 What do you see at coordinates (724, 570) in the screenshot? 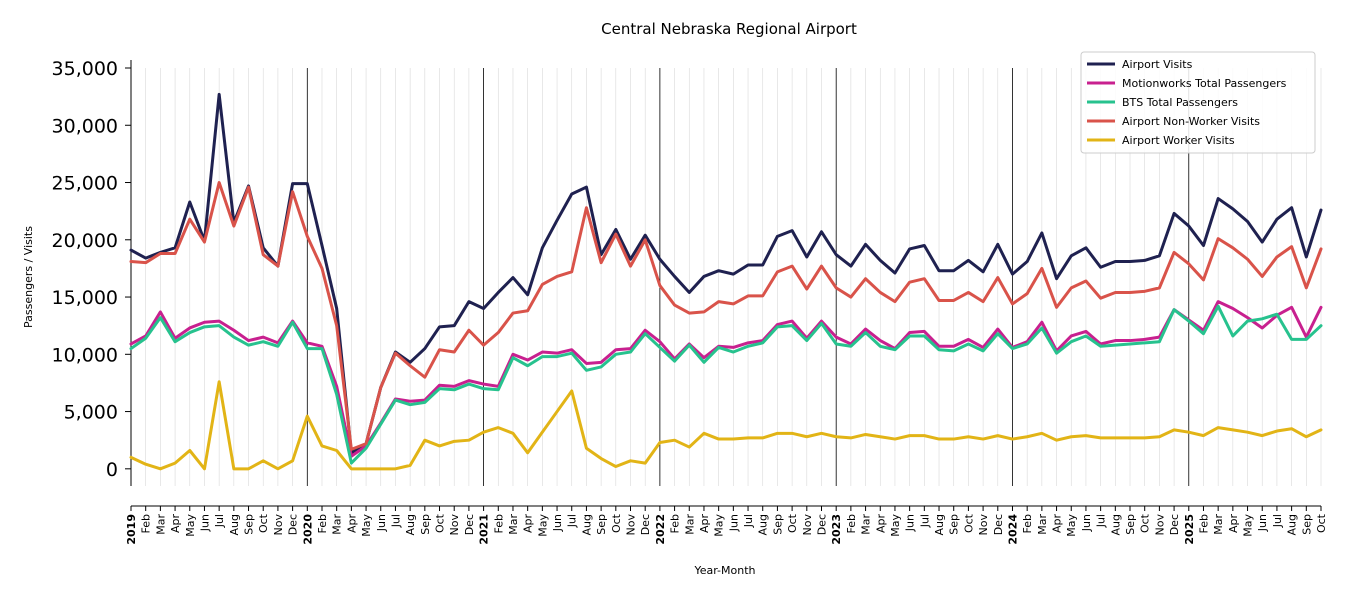
I see `x-axis-label: Year-Month` at bounding box center [724, 570].